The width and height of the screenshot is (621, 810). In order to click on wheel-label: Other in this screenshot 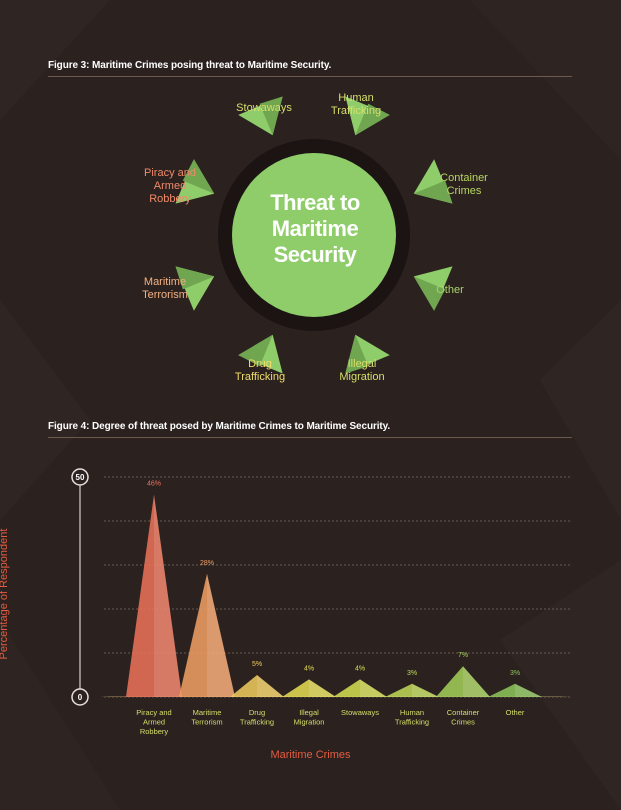, I will do `click(450, 290)`.